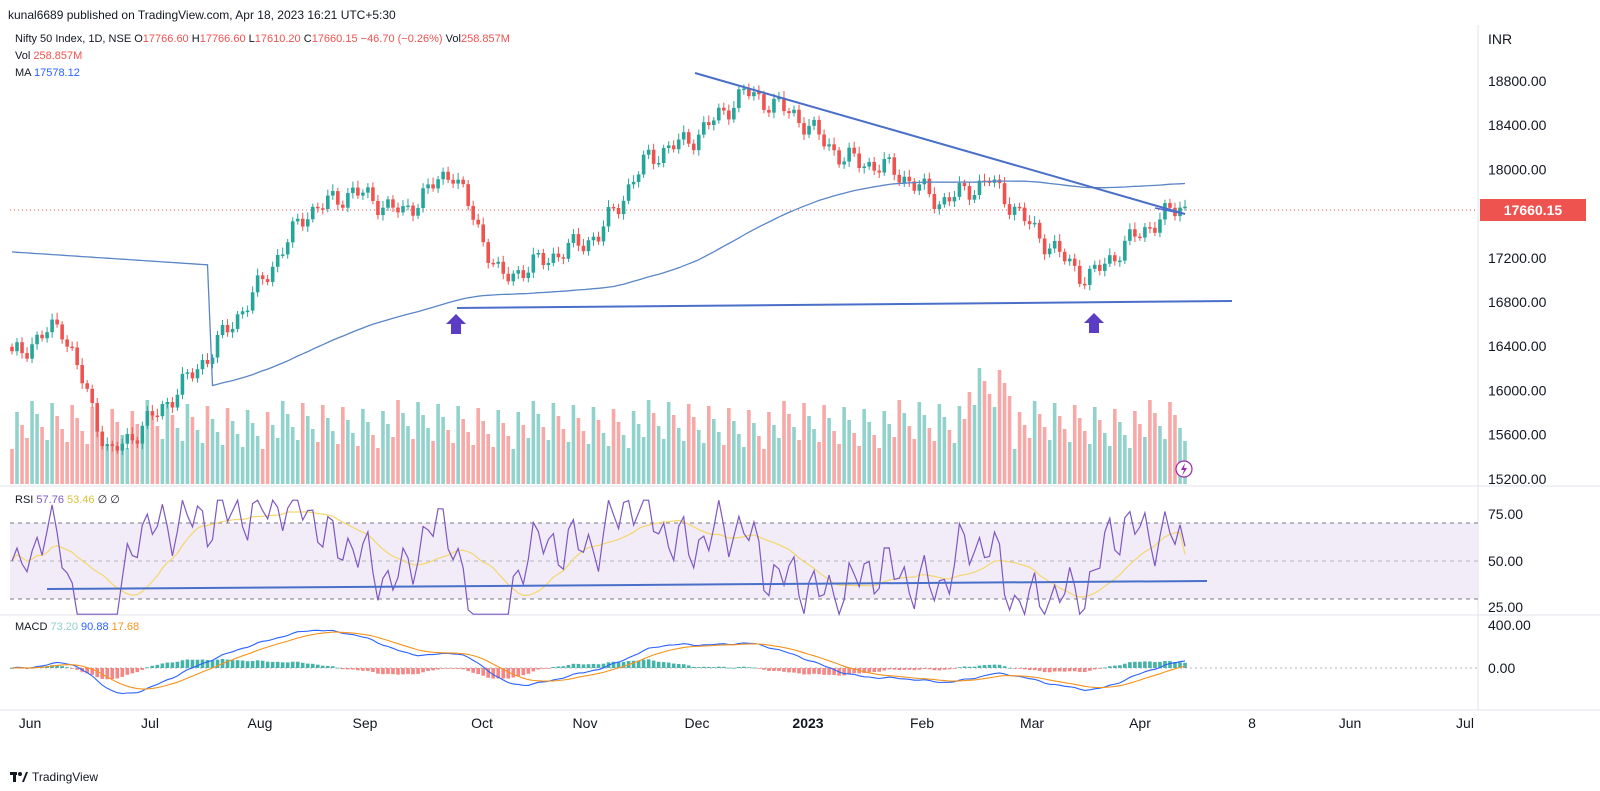  Describe the element at coordinates (697, 723) in the screenshot. I see `time-tick-label: Dec` at that location.